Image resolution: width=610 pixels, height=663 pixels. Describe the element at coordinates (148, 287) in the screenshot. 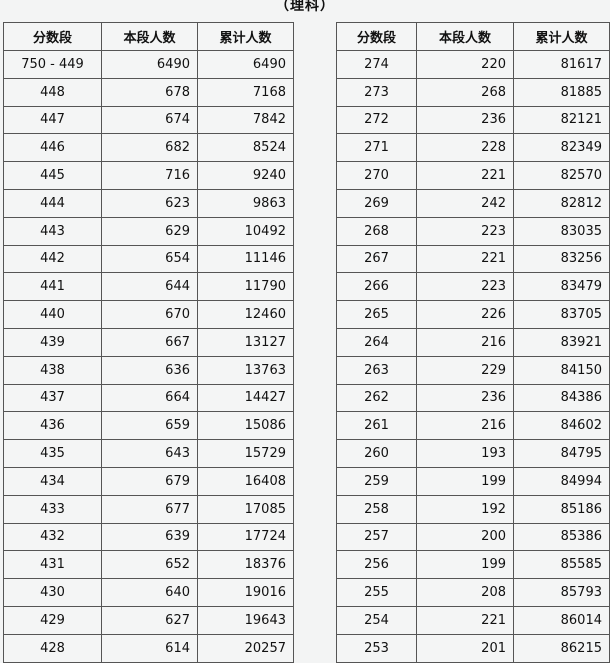

I see `table-row: 441 644 11790` at that location.